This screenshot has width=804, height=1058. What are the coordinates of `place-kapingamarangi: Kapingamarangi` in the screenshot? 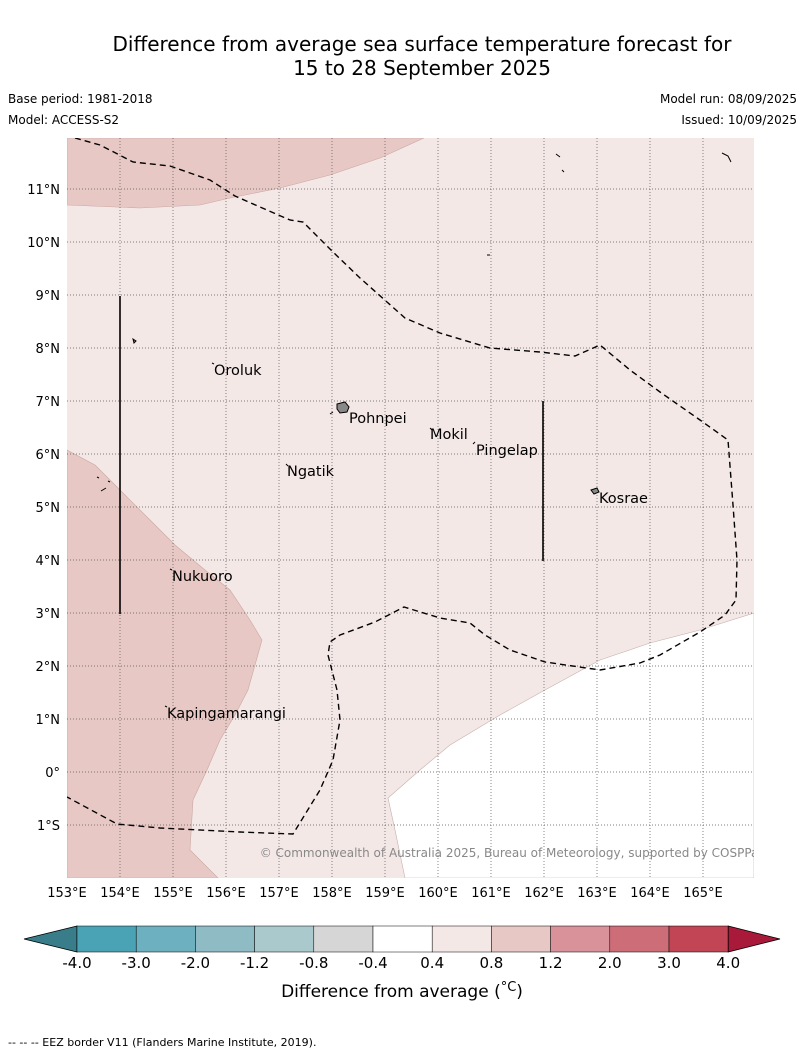 It's located at (226, 714).